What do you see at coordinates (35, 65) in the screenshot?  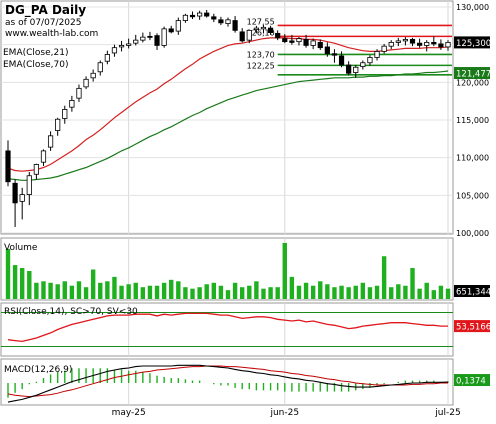 I see `legend-ema70: EMA(Close,70)` at bounding box center [35, 65].